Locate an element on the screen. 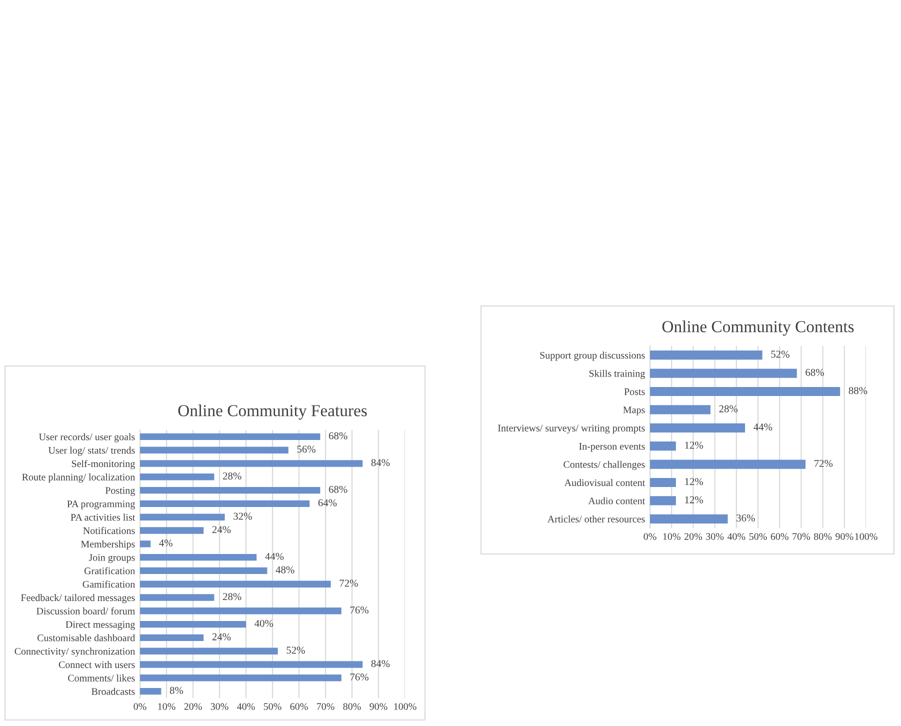 The image size is (901, 726). data-label: 64% is located at coordinates (327, 502).